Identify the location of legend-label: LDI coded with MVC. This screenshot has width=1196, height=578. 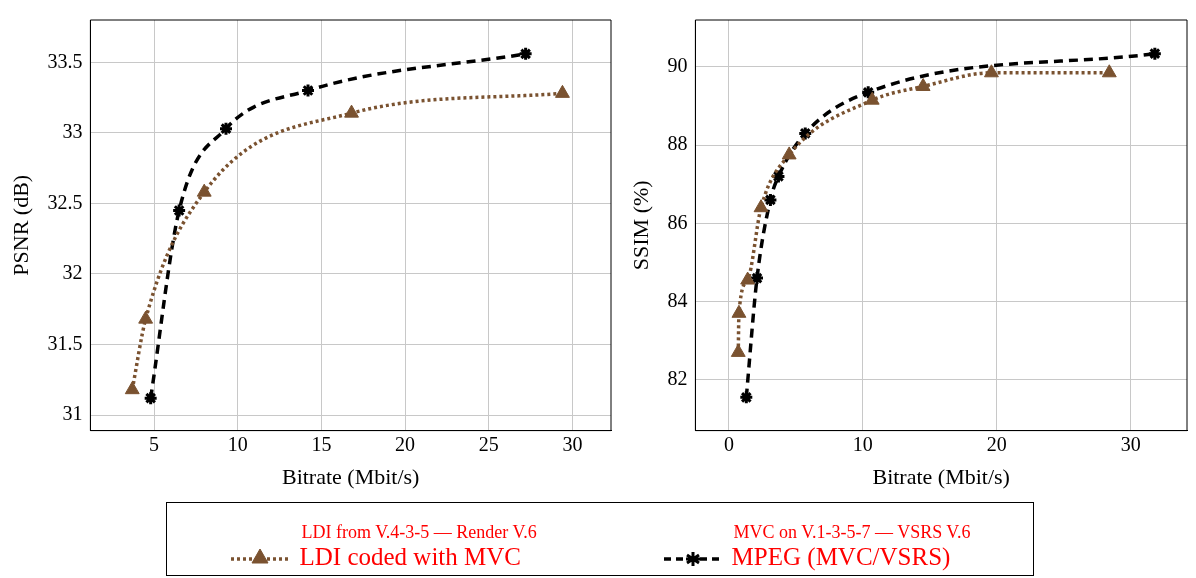
(410, 557).